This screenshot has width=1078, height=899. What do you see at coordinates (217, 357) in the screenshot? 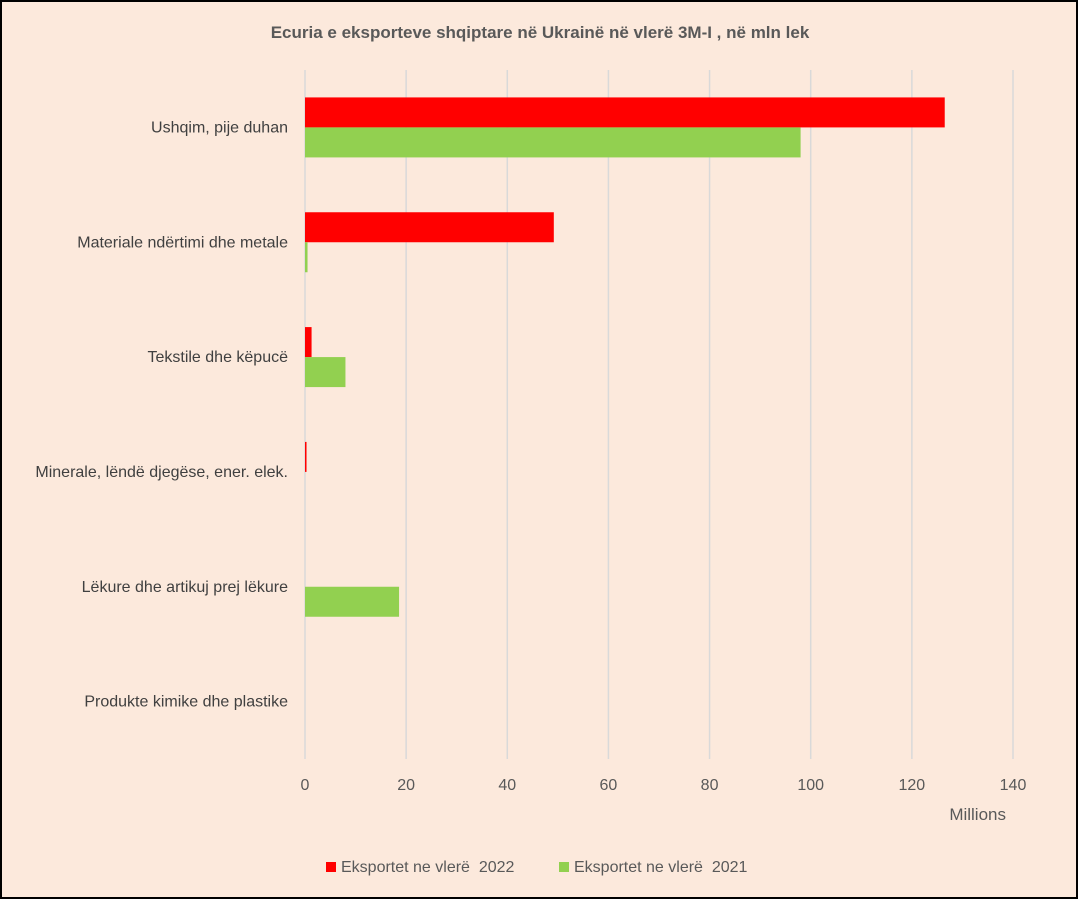
I see `category-label-tekstile-dhe-k-puc: Tekstile dhe këpucë` at bounding box center [217, 357].